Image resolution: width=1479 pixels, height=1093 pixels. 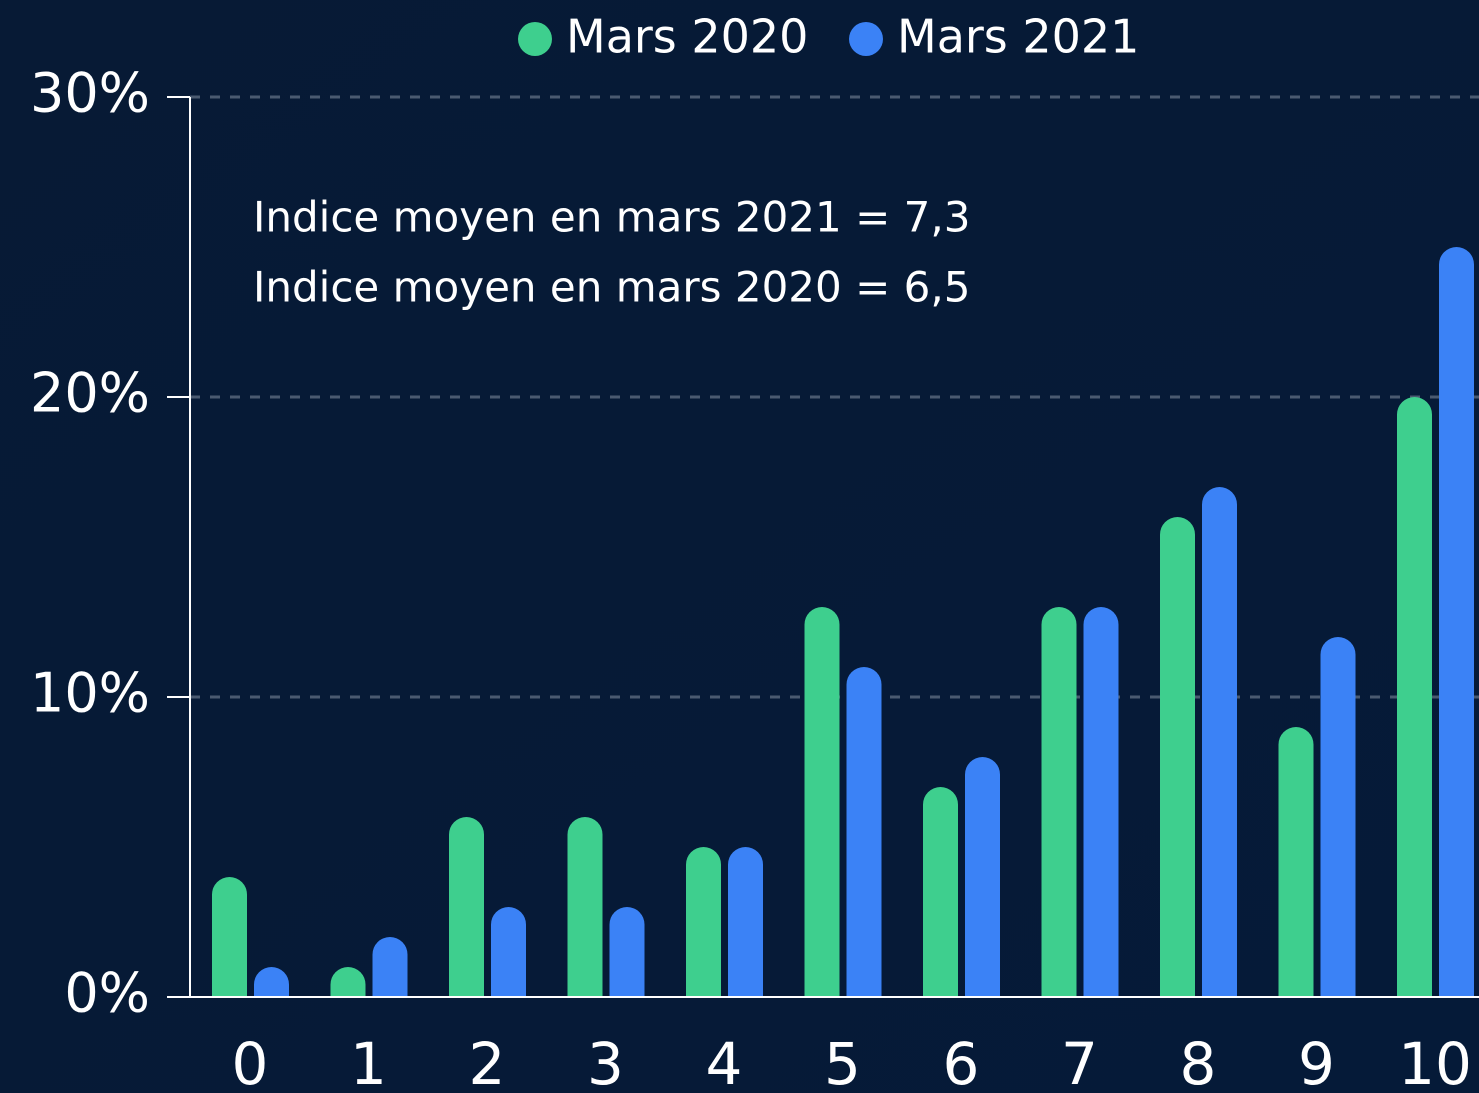 I want to click on x-tick-label: 2, so click(x=487, y=1061).